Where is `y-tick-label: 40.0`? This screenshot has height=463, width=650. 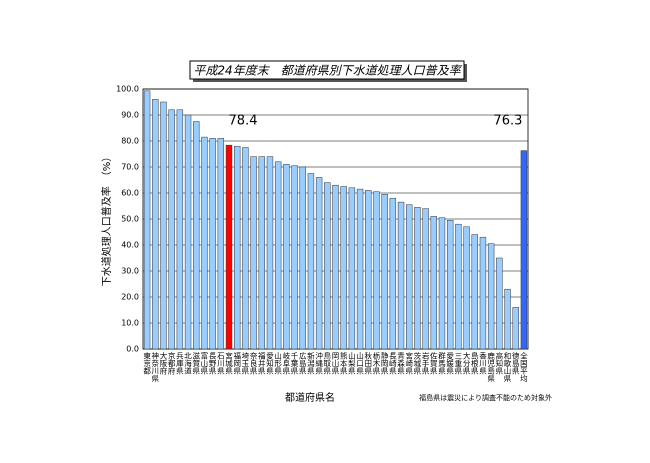 y-tick-label: 40.0 is located at coordinates (130, 245).